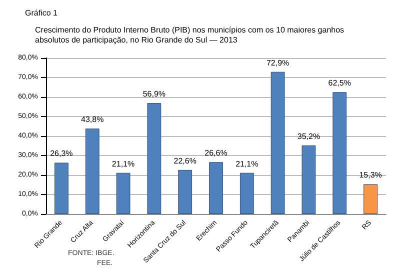 The image size is (400, 280). I want to click on data-label: 26,3%, so click(61, 153).